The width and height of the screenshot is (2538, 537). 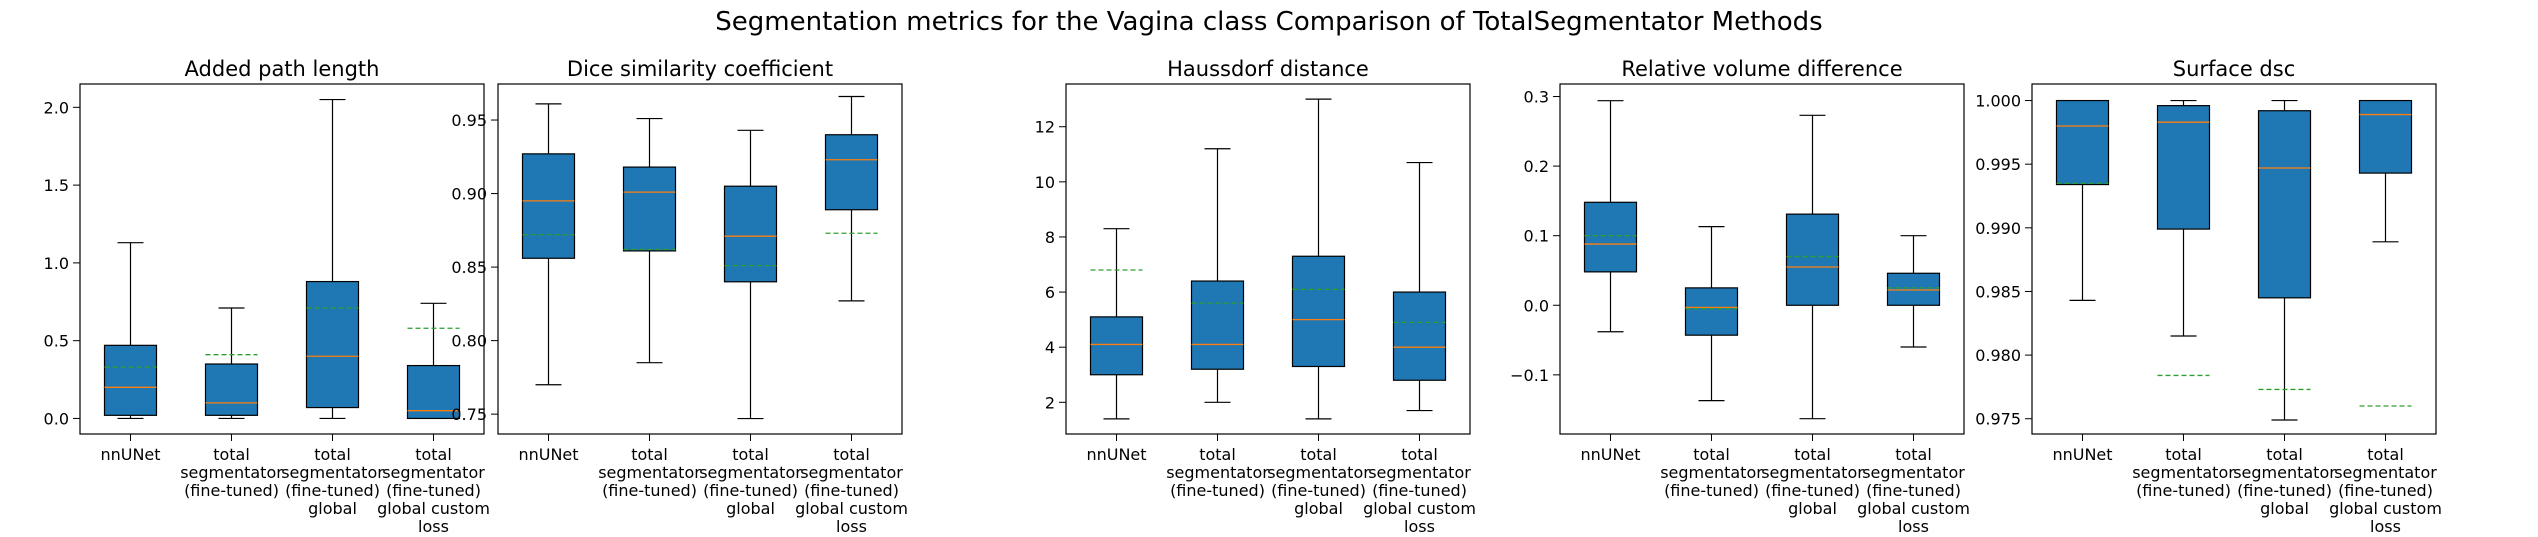 What do you see at coordinates (700, 69) in the screenshot?
I see `panel-title: Dice similarity coefficient` at bounding box center [700, 69].